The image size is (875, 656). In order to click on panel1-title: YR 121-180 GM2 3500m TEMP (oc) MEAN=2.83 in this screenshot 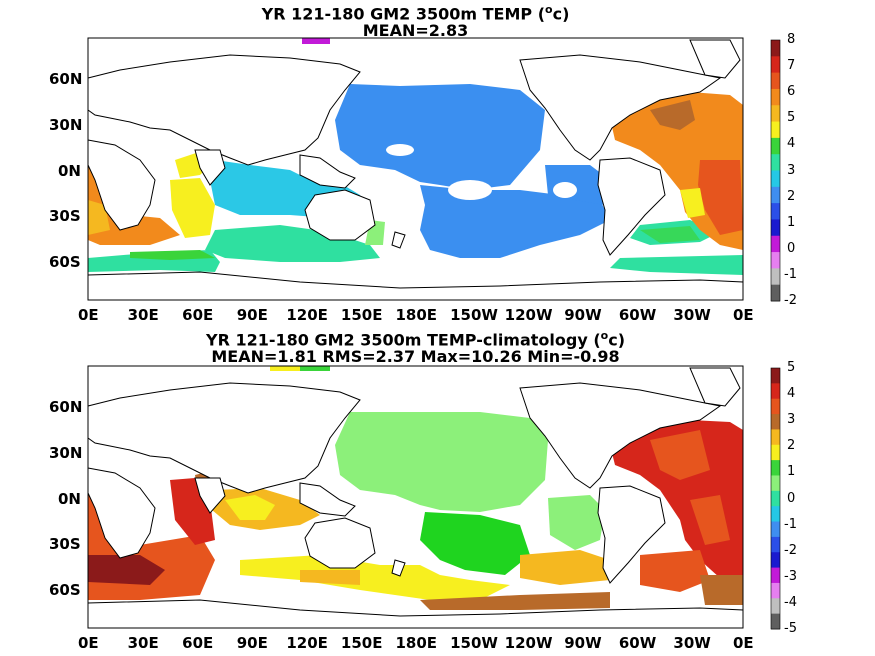, I will do `click(415, 20)`.